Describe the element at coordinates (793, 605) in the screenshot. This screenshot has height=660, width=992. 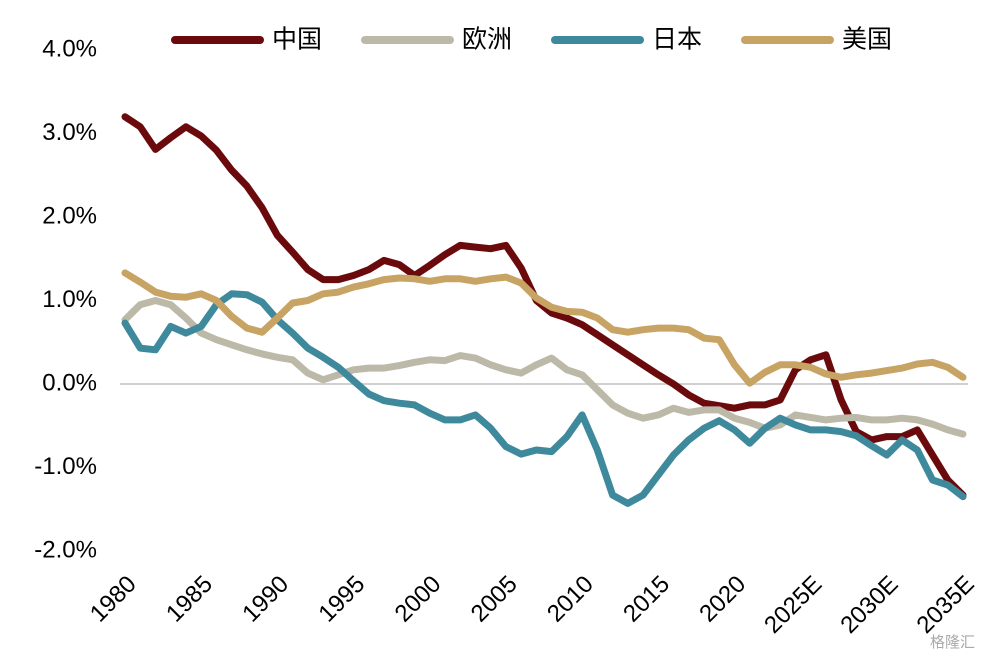
I see `x-tick-label: 2025E` at that location.